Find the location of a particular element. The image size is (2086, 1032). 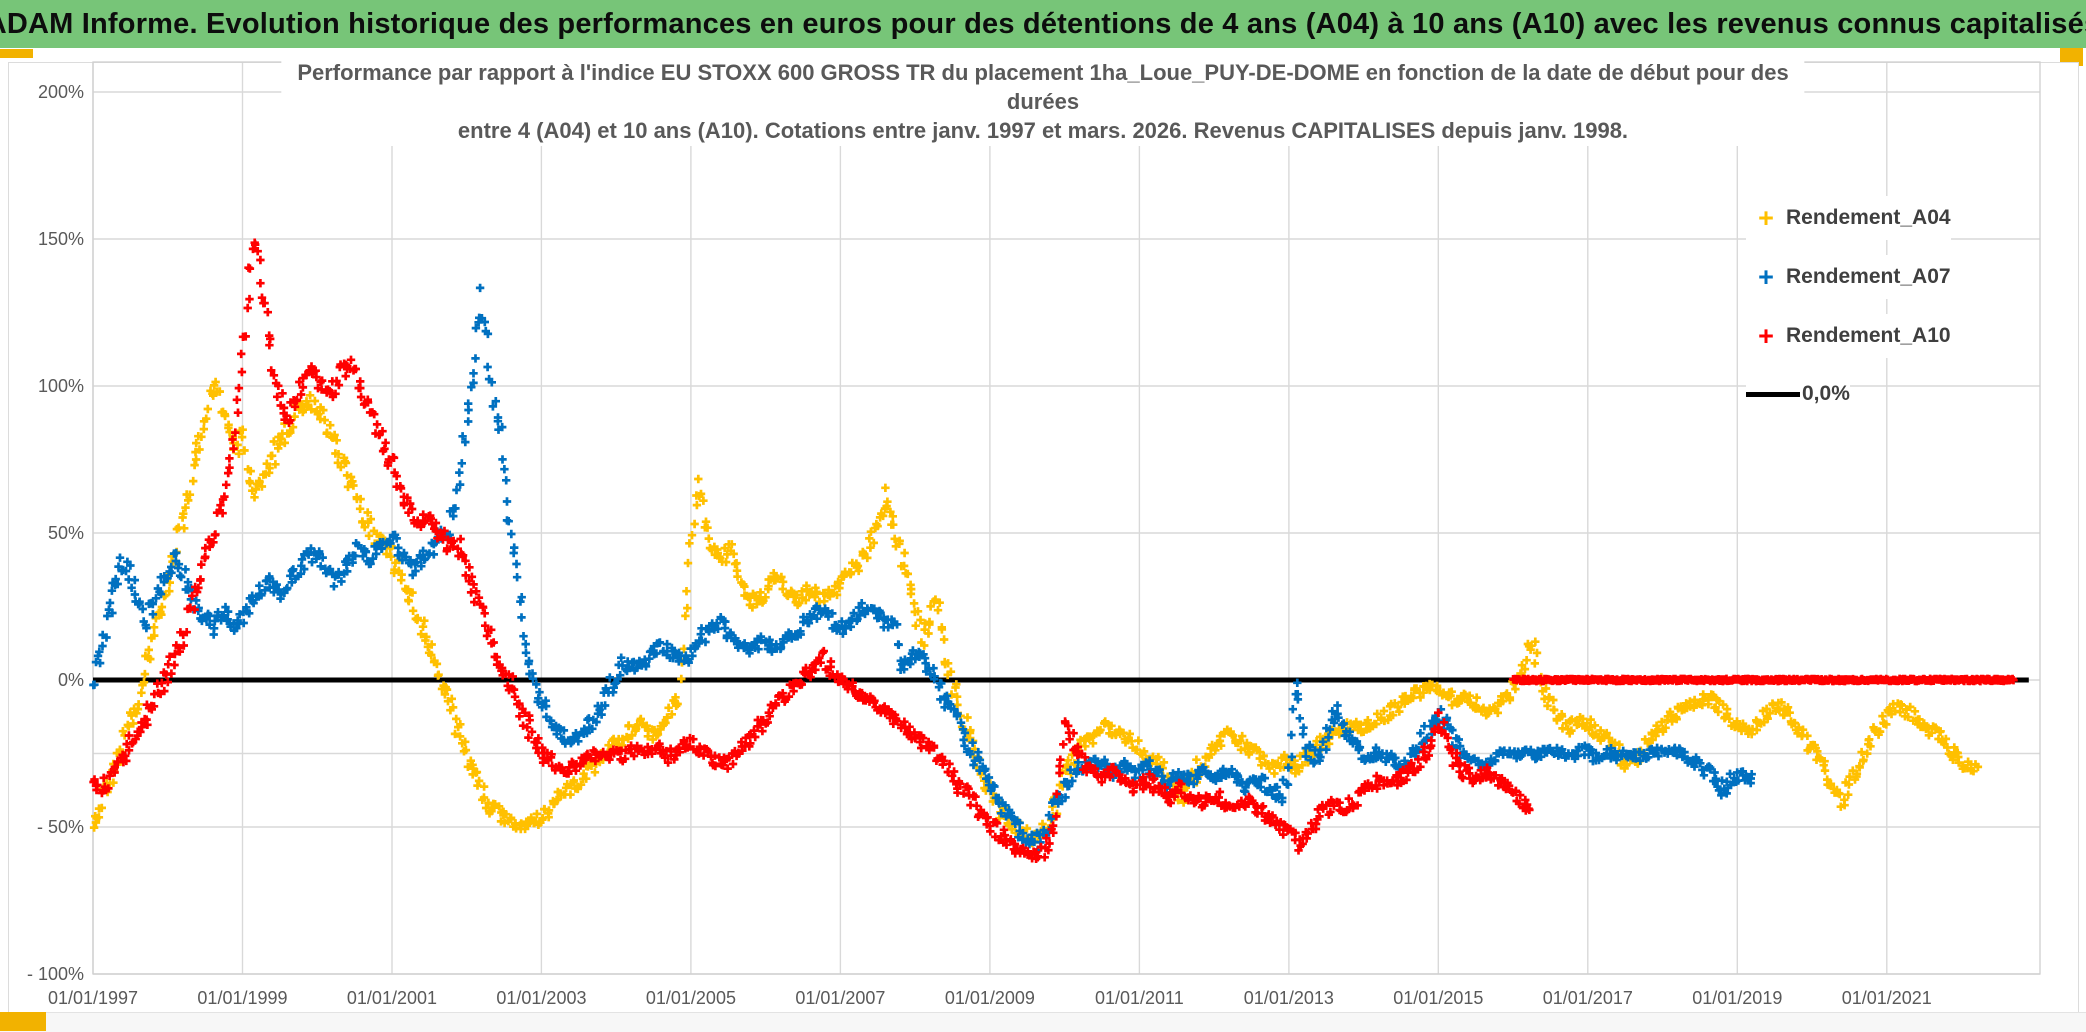

x-tick-label: 01/01/2001 is located at coordinates (391, 998).